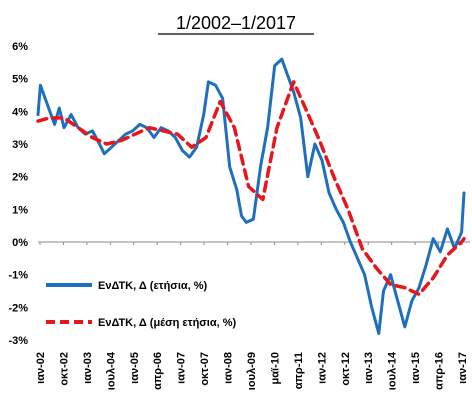 Image resolution: width=472 pixels, height=394 pixels. What do you see at coordinates (20, 145) in the screenshot?
I see `y-tick-label: 3%` at bounding box center [20, 145].